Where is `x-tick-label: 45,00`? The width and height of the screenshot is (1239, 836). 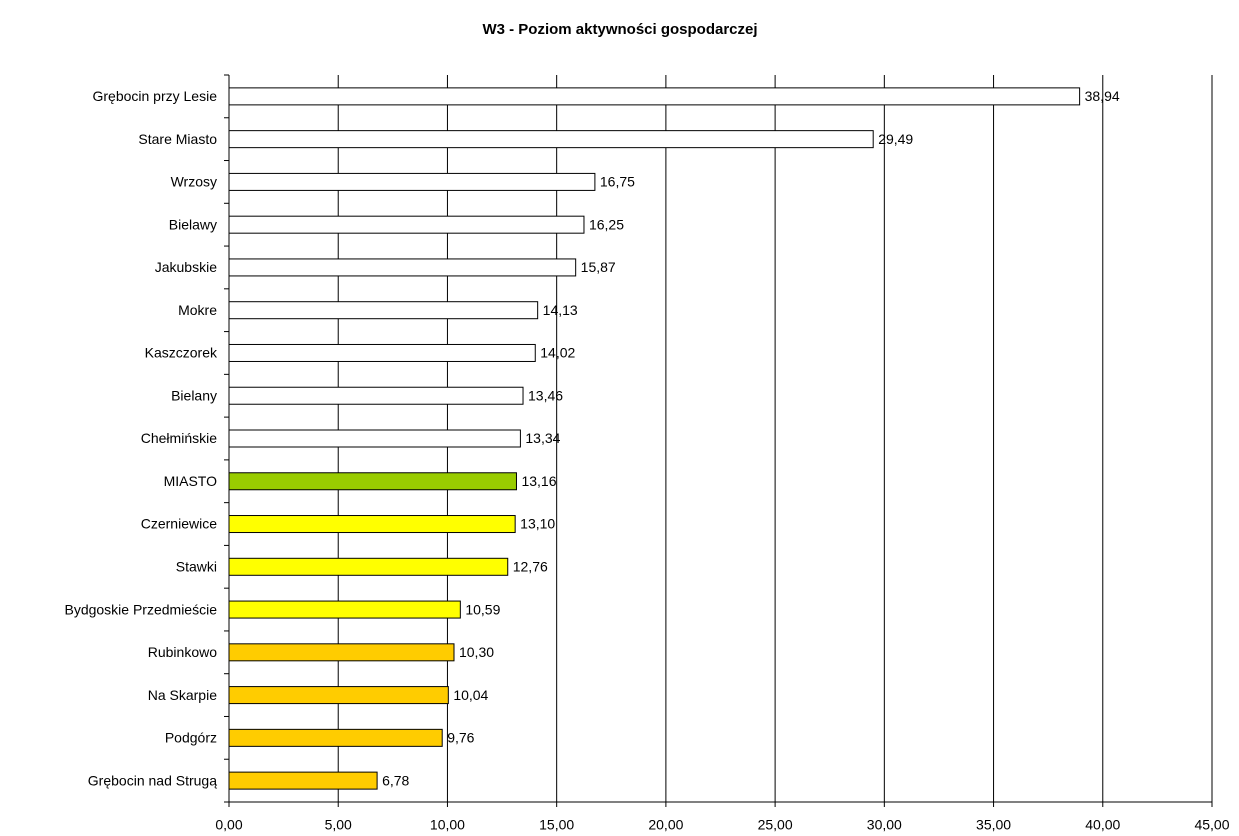 x-tick-label: 45,00 is located at coordinates (1211, 825).